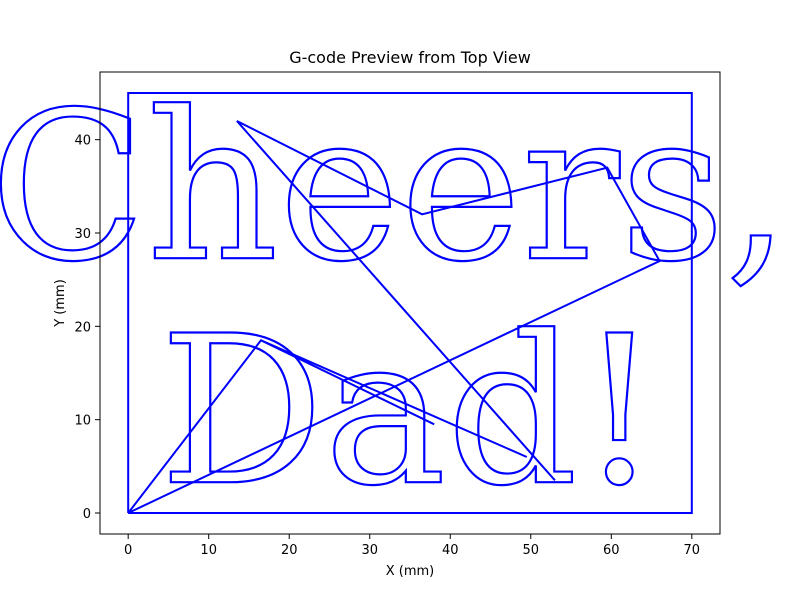  Describe the element at coordinates (87, 514) in the screenshot. I see `y-tick-label: 0` at that location.